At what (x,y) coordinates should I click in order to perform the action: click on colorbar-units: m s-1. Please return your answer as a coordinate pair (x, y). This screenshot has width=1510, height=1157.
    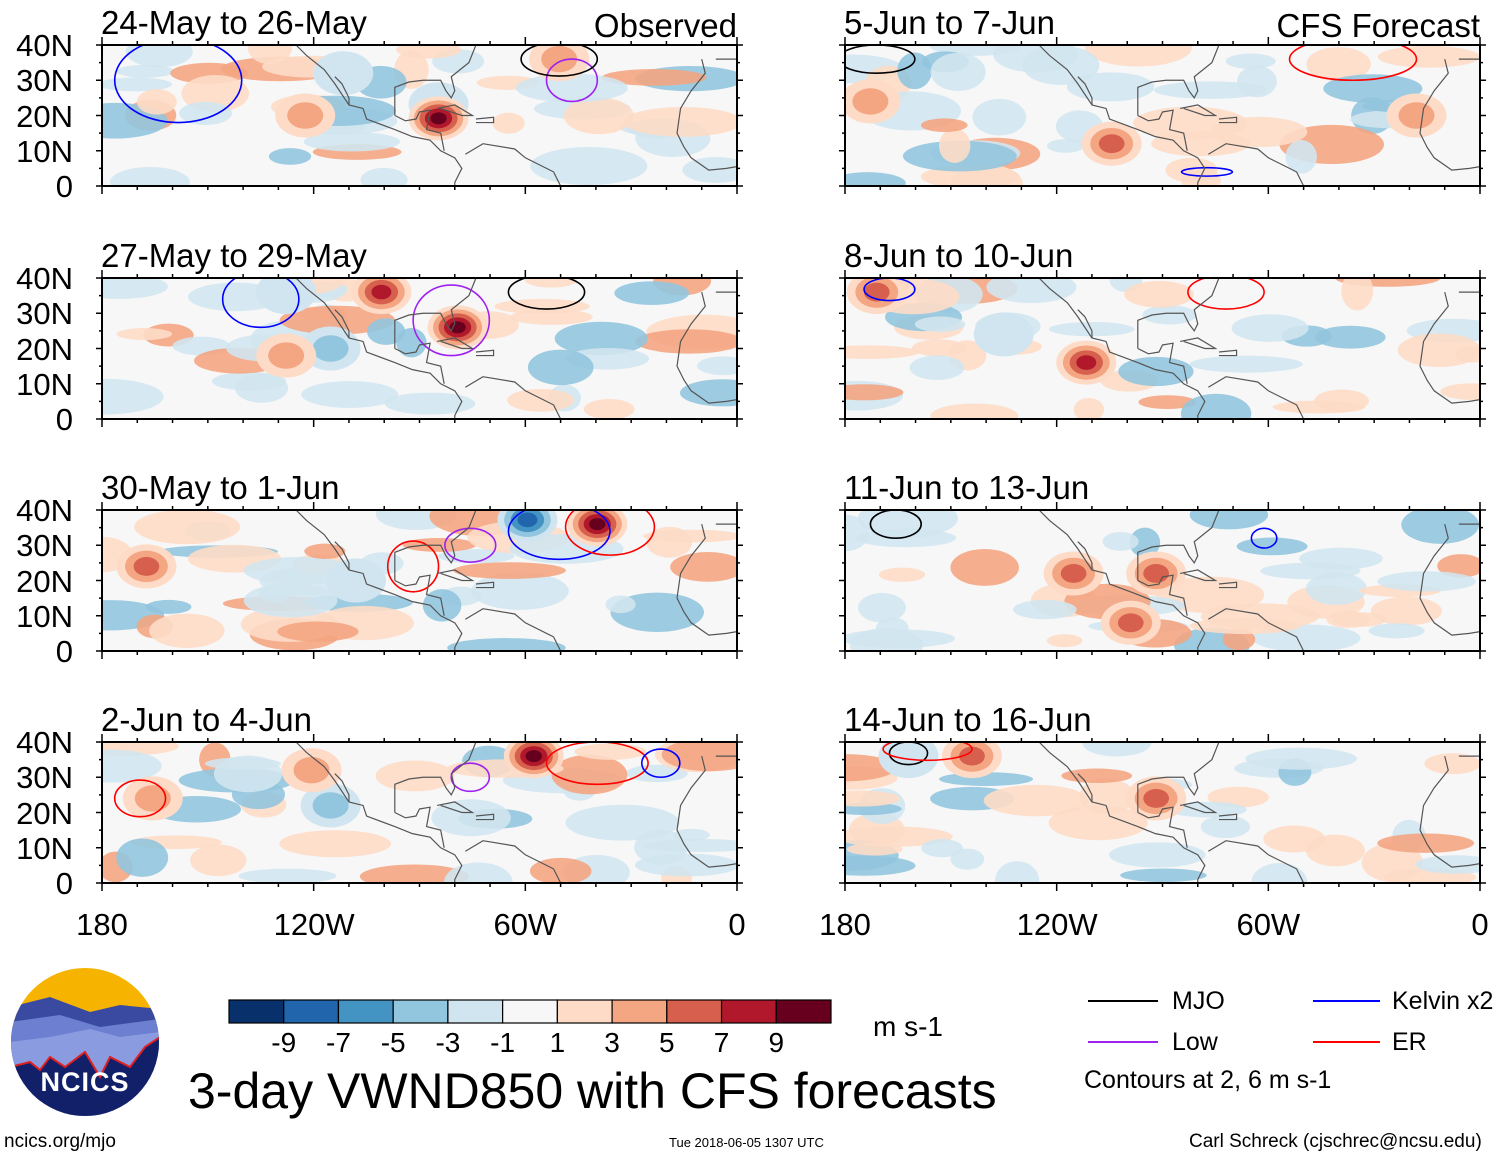
    Looking at the image, I should click on (908, 1026).